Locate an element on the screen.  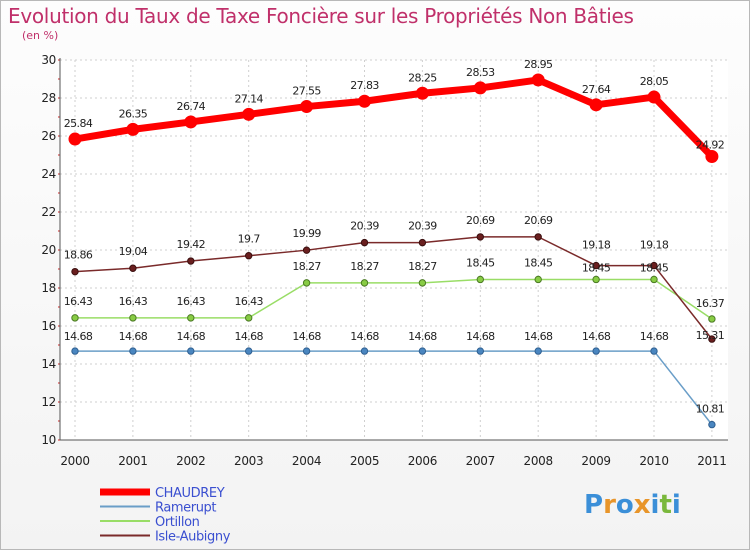
legend-label-ortillon: Ortillon is located at coordinates (177, 522).